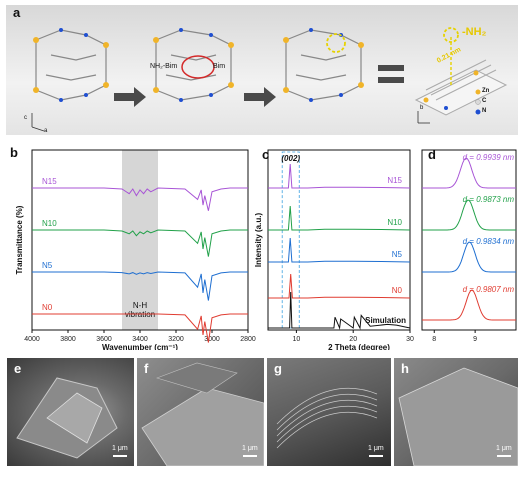  Describe the element at coordinates (432, 154) in the screenshot. I see `panel-label-d: d` at that location.